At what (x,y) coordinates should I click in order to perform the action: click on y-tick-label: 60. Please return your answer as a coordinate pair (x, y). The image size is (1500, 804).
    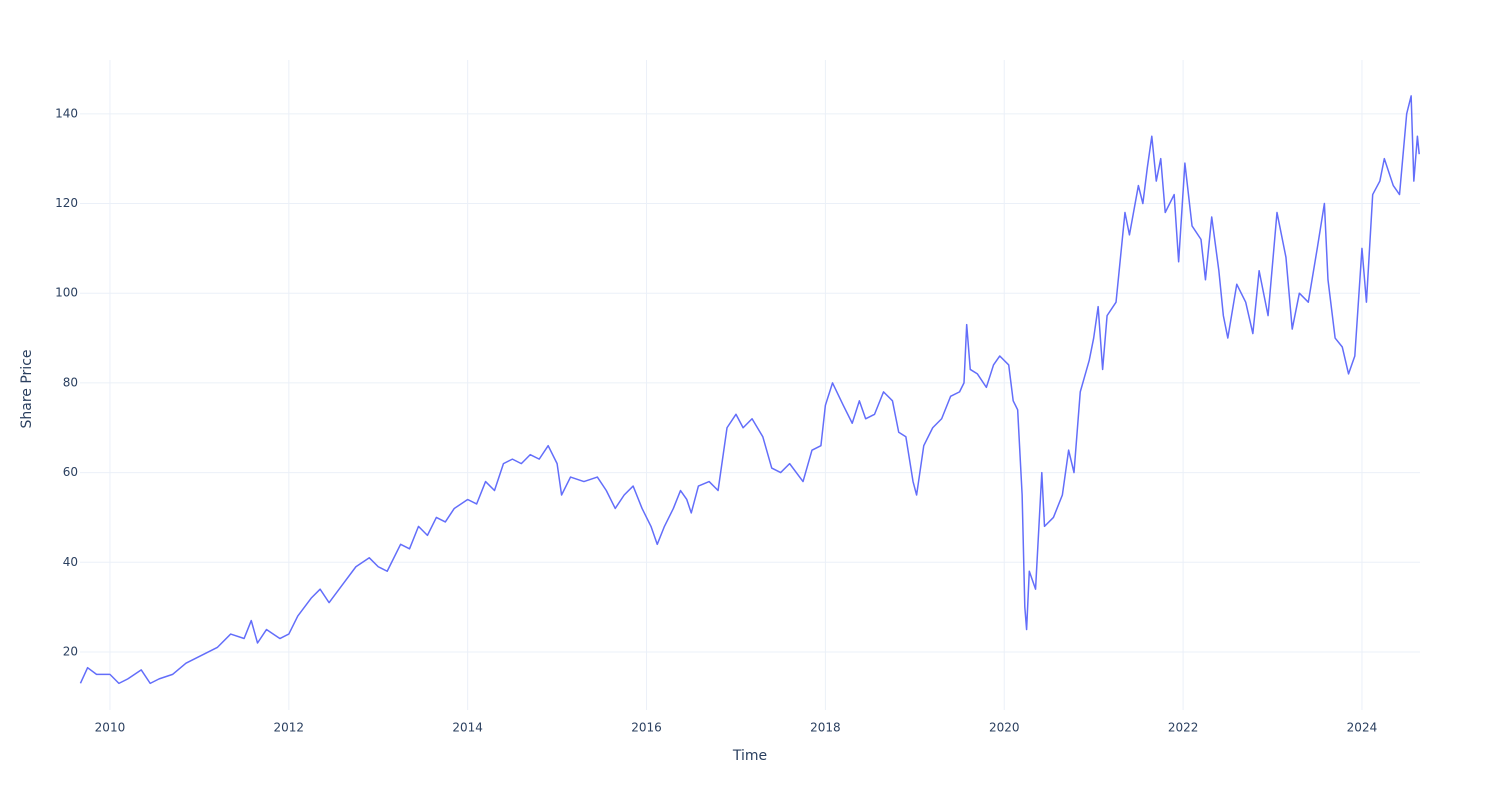
    Looking at the image, I should click on (70, 472).